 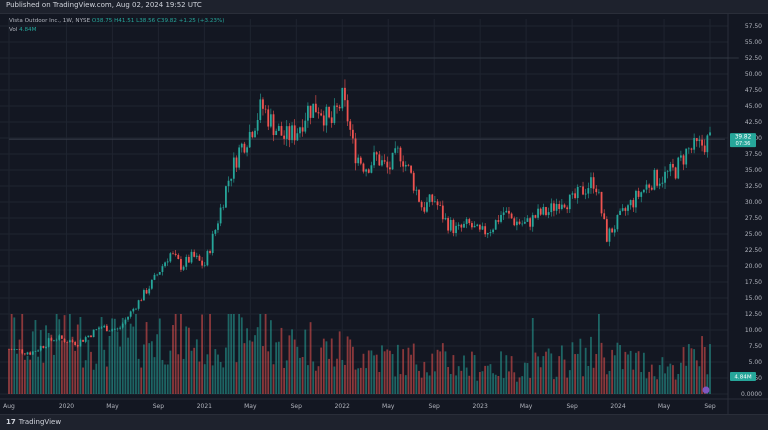 I want to click on symbol-label: Vista Outdoor Inc., 1W, NYSE, so click(x=50, y=21).